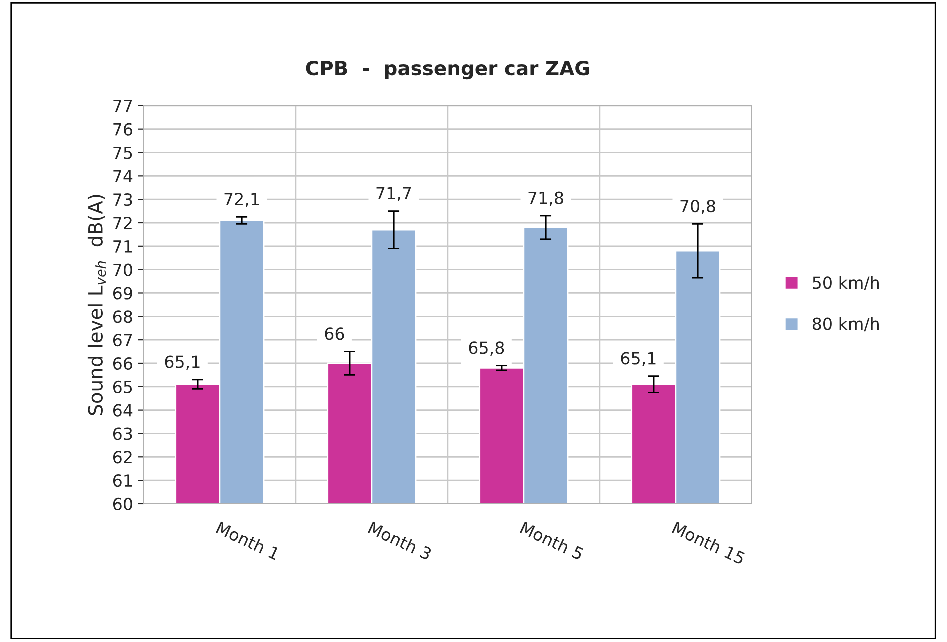 The height and width of the screenshot is (642, 947). Describe the element at coordinates (122, 481) in the screenshot. I see `y-tick-label: 61` at that location.